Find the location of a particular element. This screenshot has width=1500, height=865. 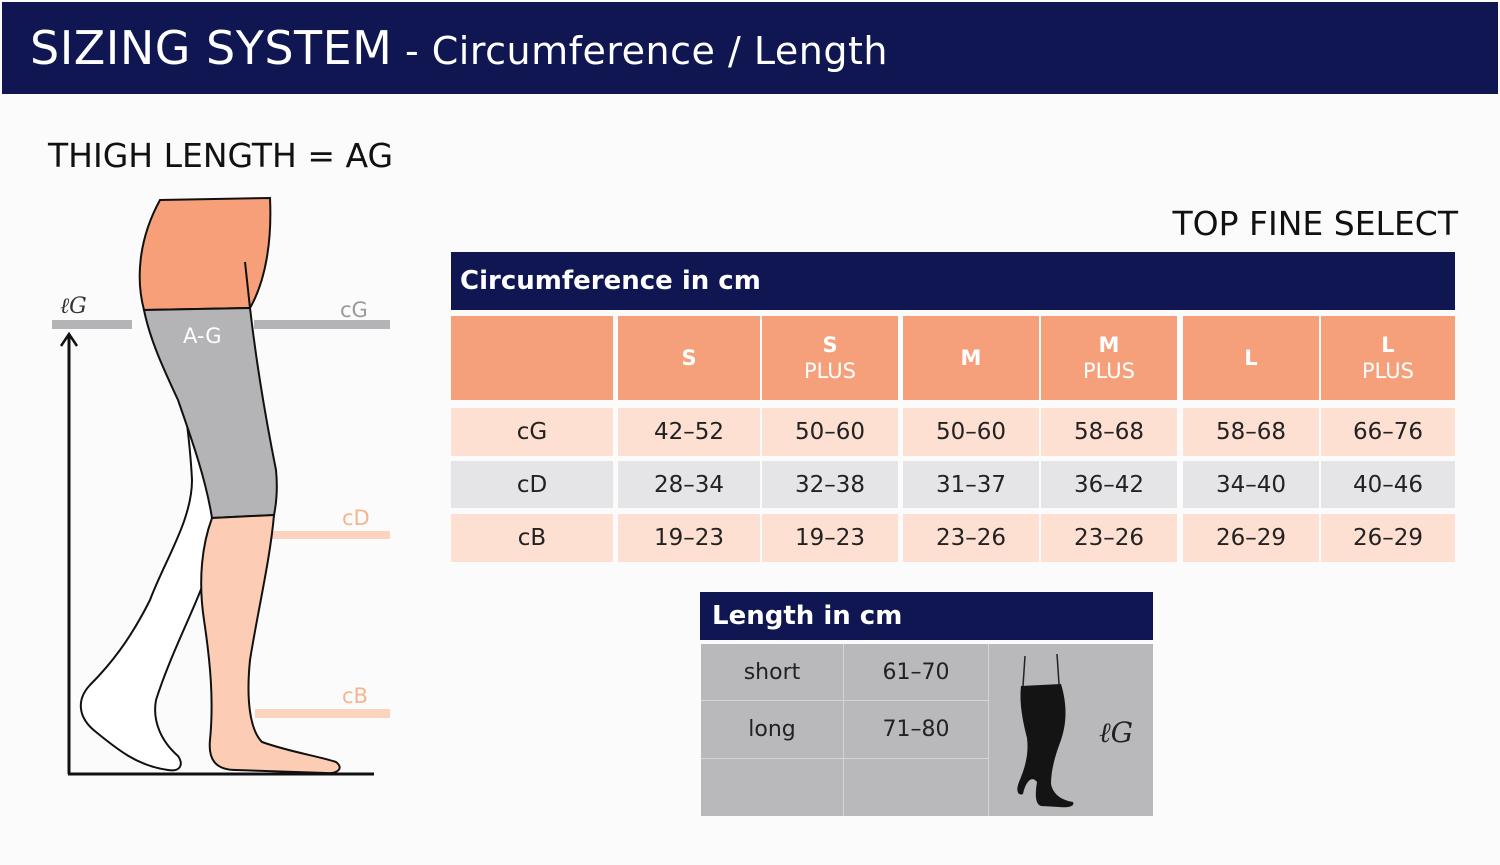

stocking-icon: ℓG is located at coordinates (1075, 730).